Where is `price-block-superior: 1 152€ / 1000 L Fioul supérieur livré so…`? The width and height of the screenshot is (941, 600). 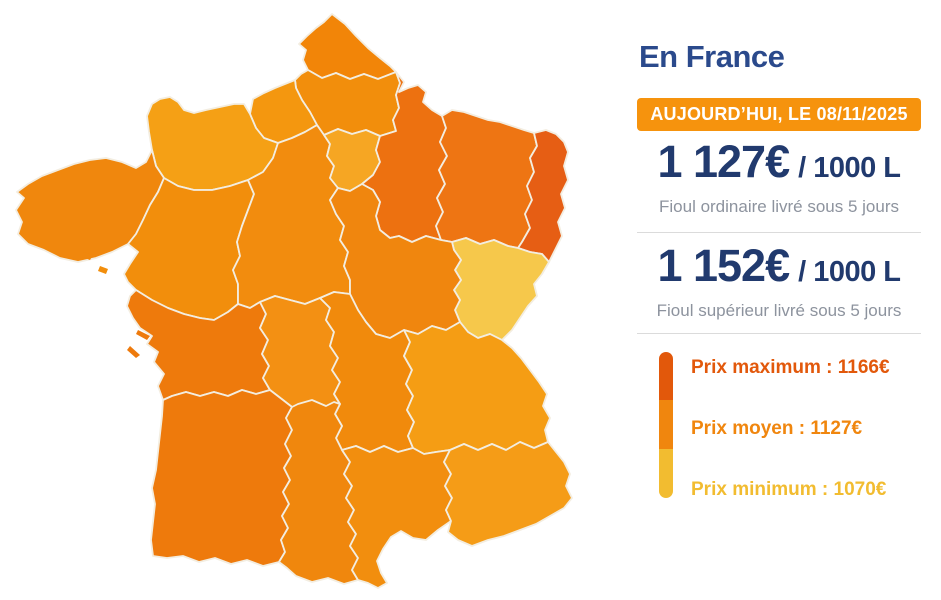 price-block-superior: 1 152€ / 1000 L Fioul supérieur livré so… is located at coordinates (779, 281).